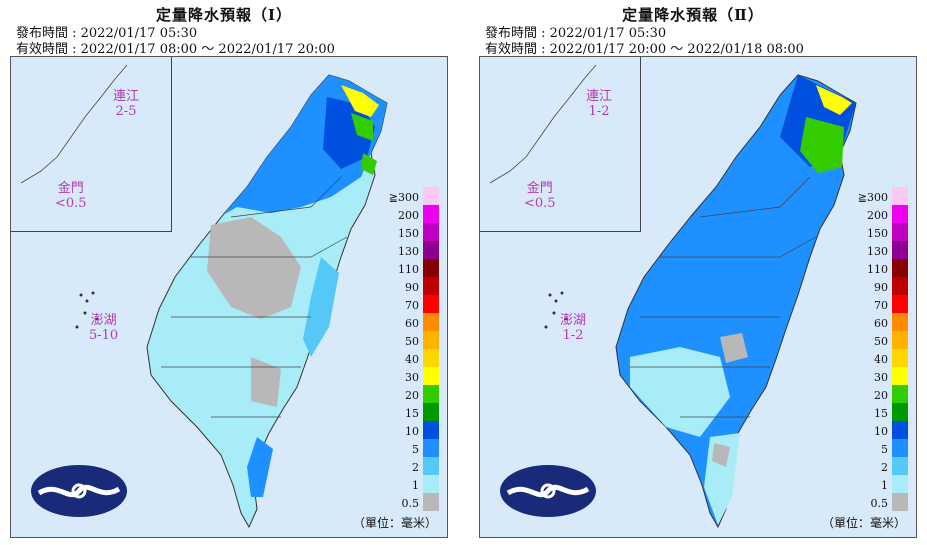 Image resolution: width=927 pixels, height=545 pixels. I want to click on legend-row: 10, so click(895, 430).